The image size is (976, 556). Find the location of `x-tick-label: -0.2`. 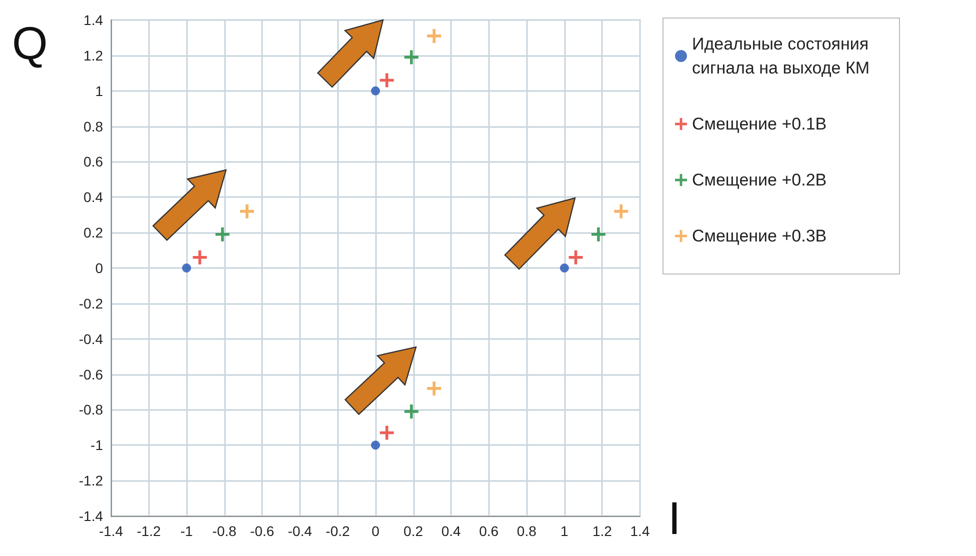

x-tick-label: -0.2 is located at coordinates (338, 531).